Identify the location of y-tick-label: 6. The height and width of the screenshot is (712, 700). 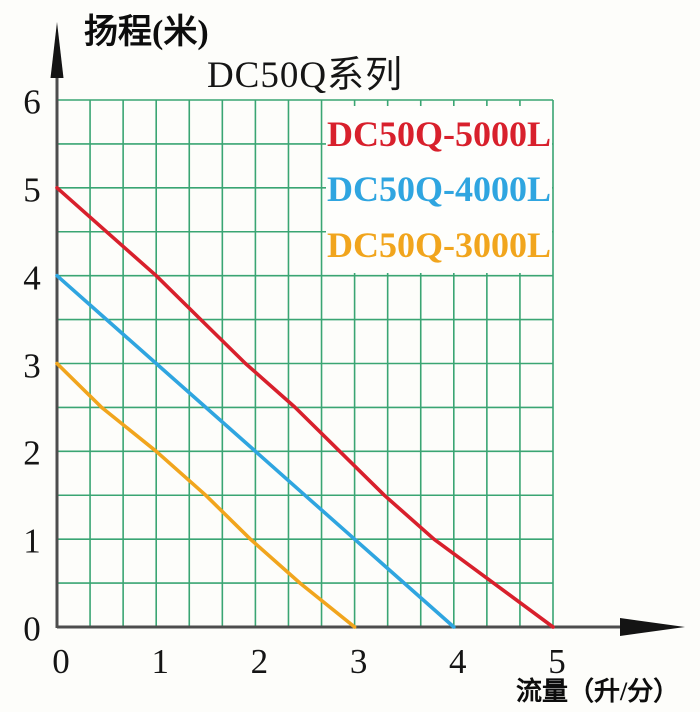
(32, 102).